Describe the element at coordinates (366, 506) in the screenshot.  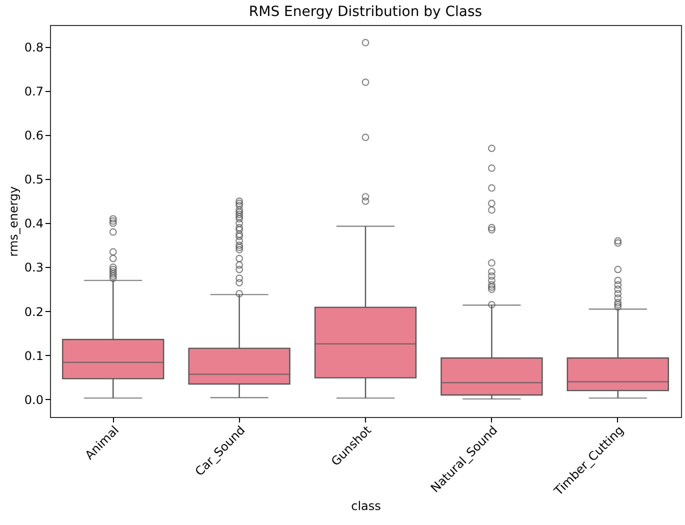
I see `x-axis-title: class` at that location.